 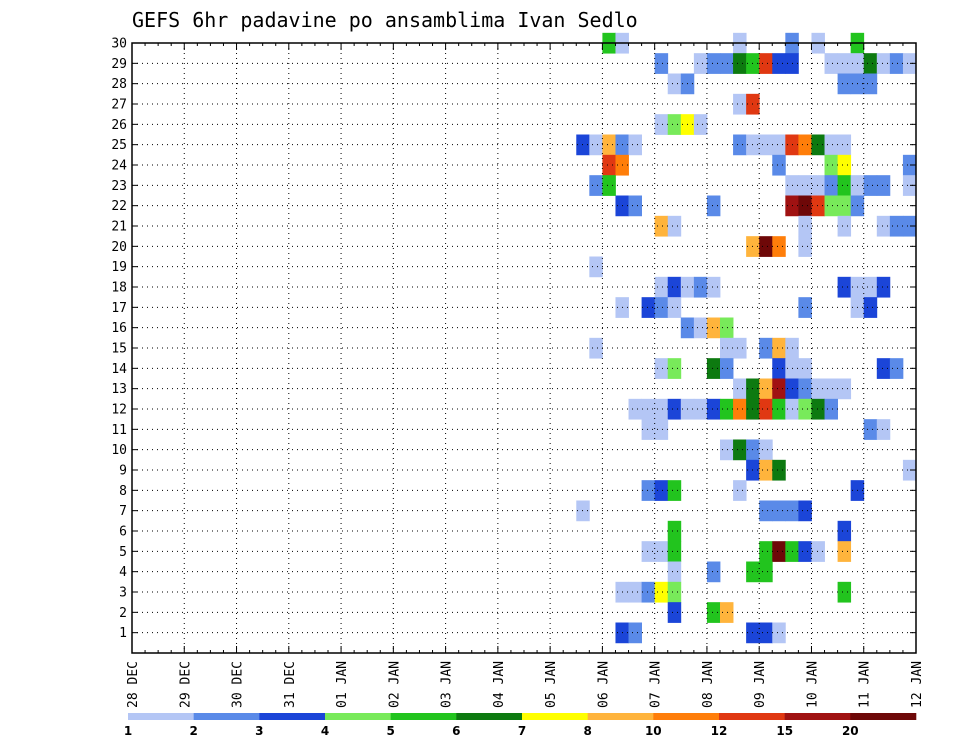 What do you see at coordinates (290, 684) in the screenshot?
I see `x-tick-label: 31 DEC` at bounding box center [290, 684].